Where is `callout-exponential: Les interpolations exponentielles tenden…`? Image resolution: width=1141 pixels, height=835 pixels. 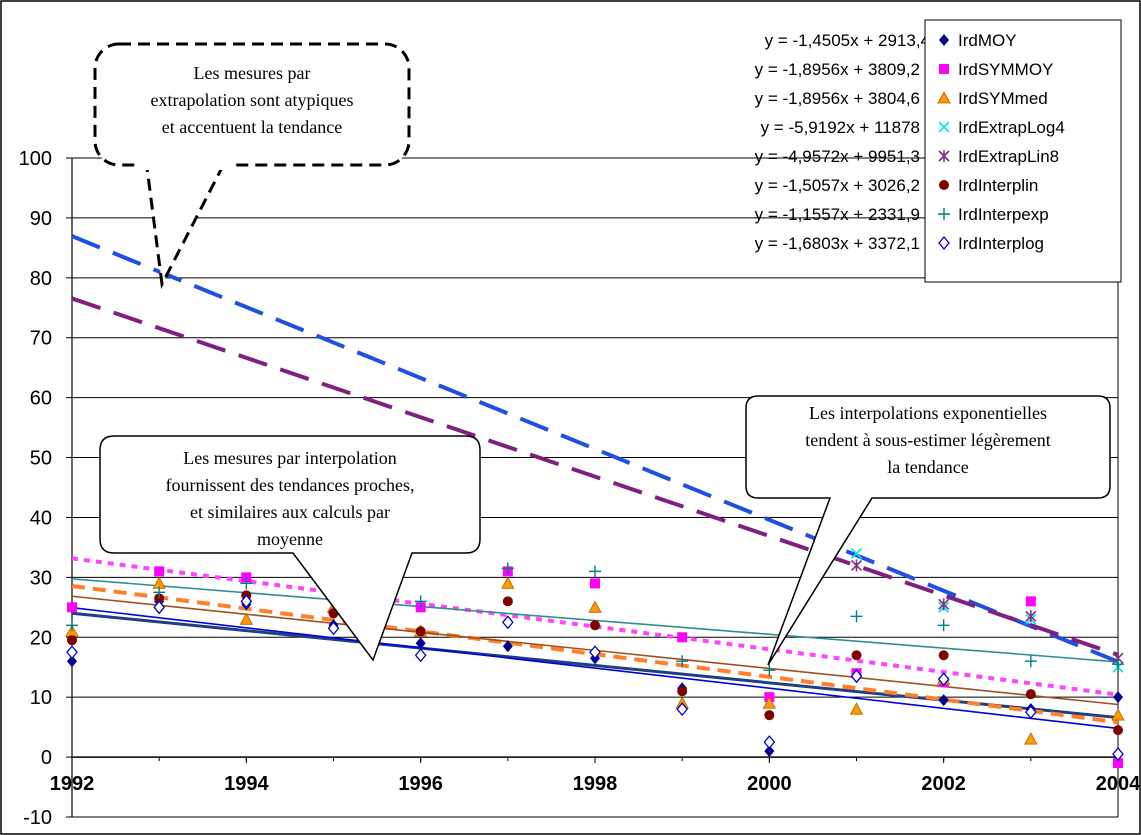 callout-exponential: Les interpolations exponentielles tenden… is located at coordinates (928, 530).